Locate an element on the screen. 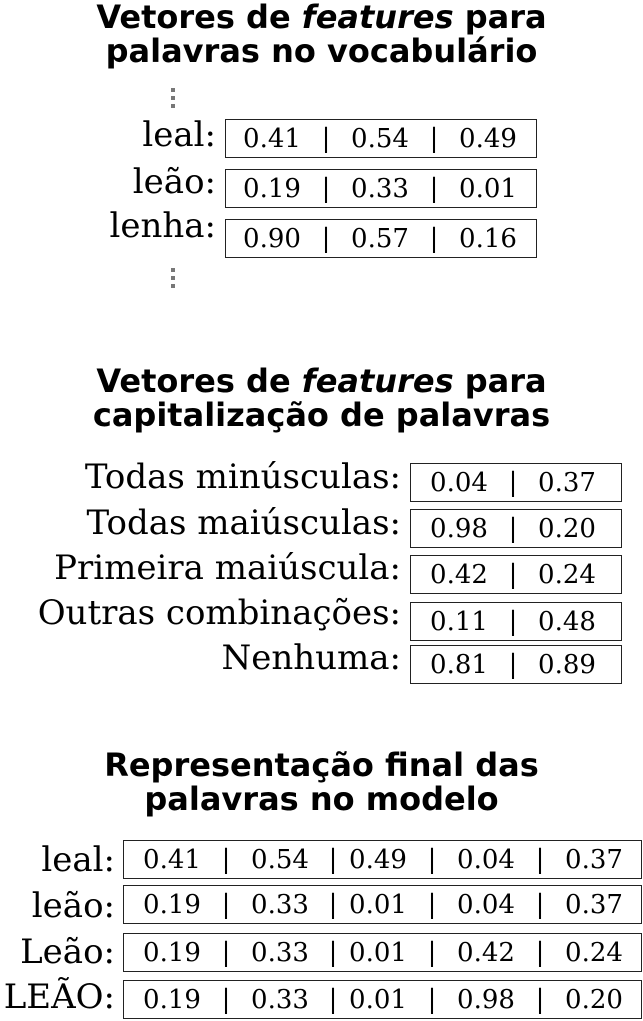 The image size is (643, 1021). vocabulary-title-line2: palavras no vocabulário is located at coordinates (321, 51).